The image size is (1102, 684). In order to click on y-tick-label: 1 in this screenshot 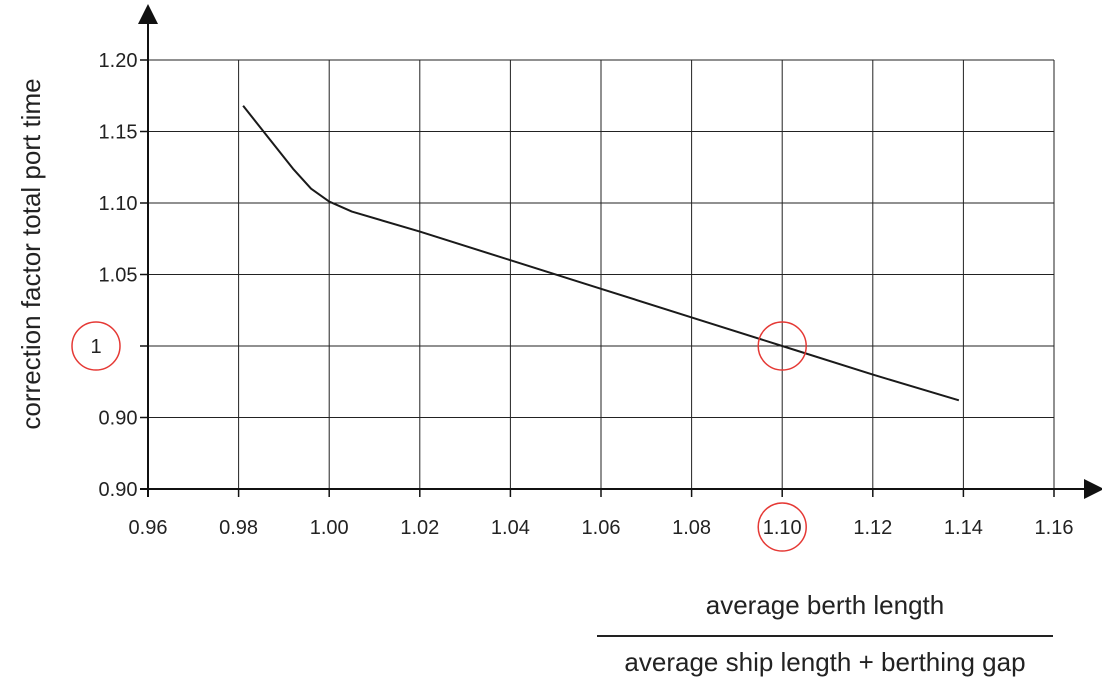, I will do `click(95, 347)`.